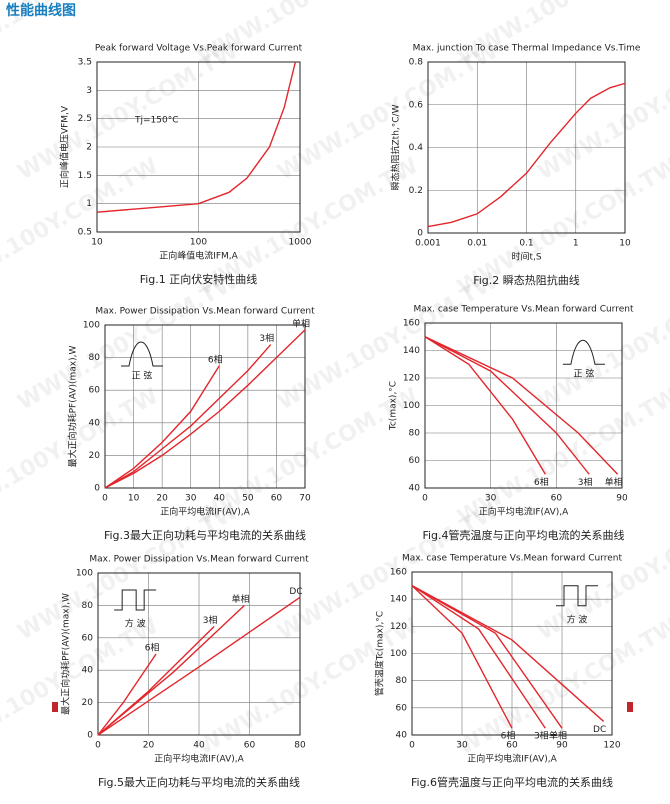 The height and width of the screenshot is (804, 670). What do you see at coordinates (205, 535) in the screenshot?
I see `caption: Fig.3最大正向功耗与平均电流的关系曲线` at bounding box center [205, 535].